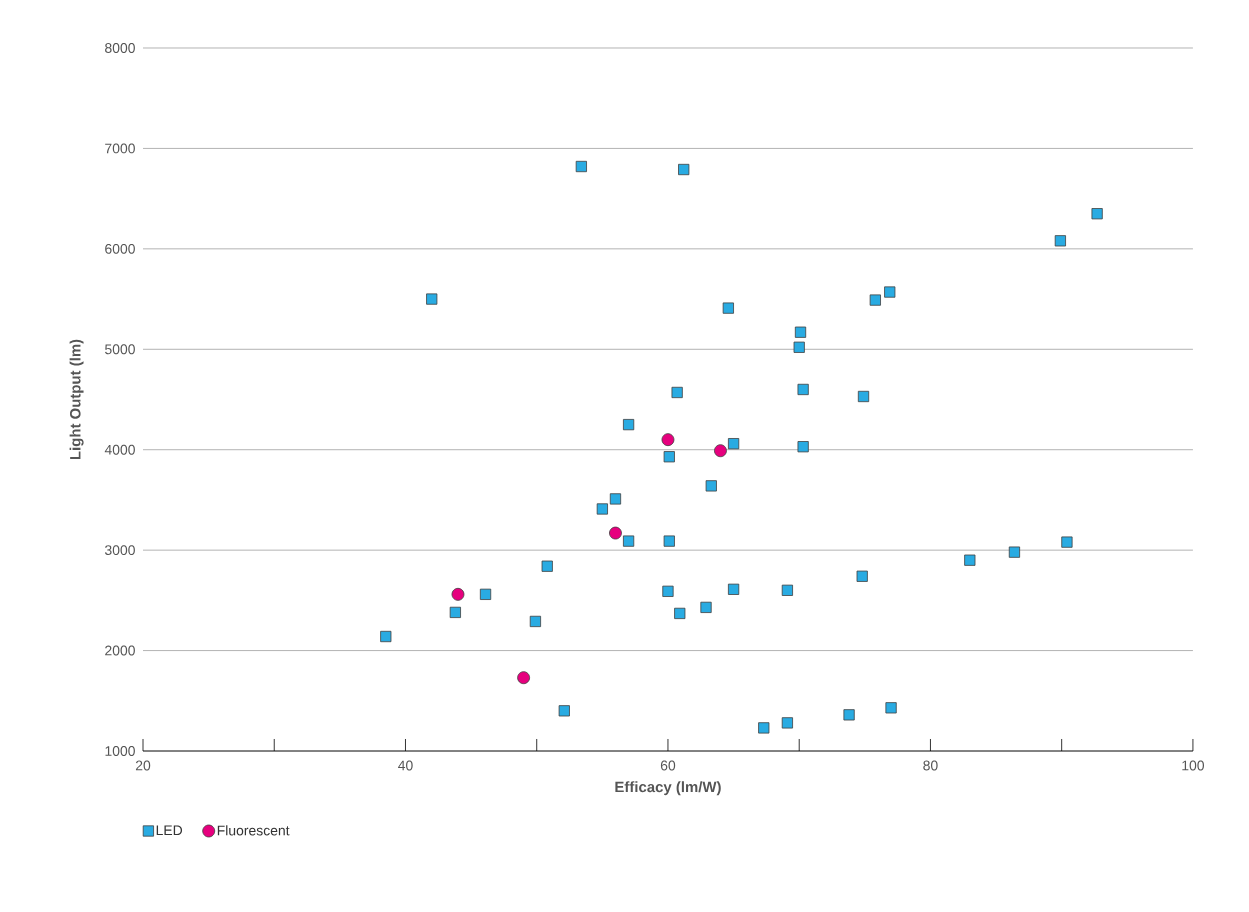 The image size is (1249, 912). What do you see at coordinates (119, 449) in the screenshot?
I see `y-tick-label: 4000` at bounding box center [119, 449].